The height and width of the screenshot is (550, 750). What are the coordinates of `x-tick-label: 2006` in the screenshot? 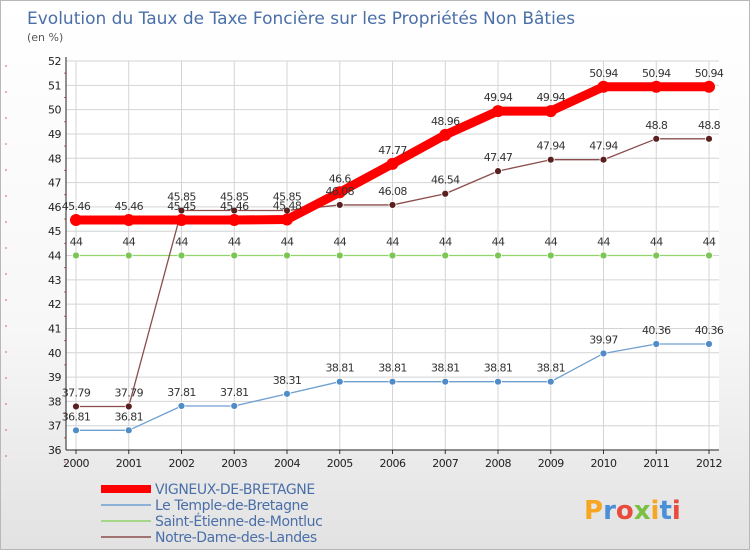 It's located at (393, 463).